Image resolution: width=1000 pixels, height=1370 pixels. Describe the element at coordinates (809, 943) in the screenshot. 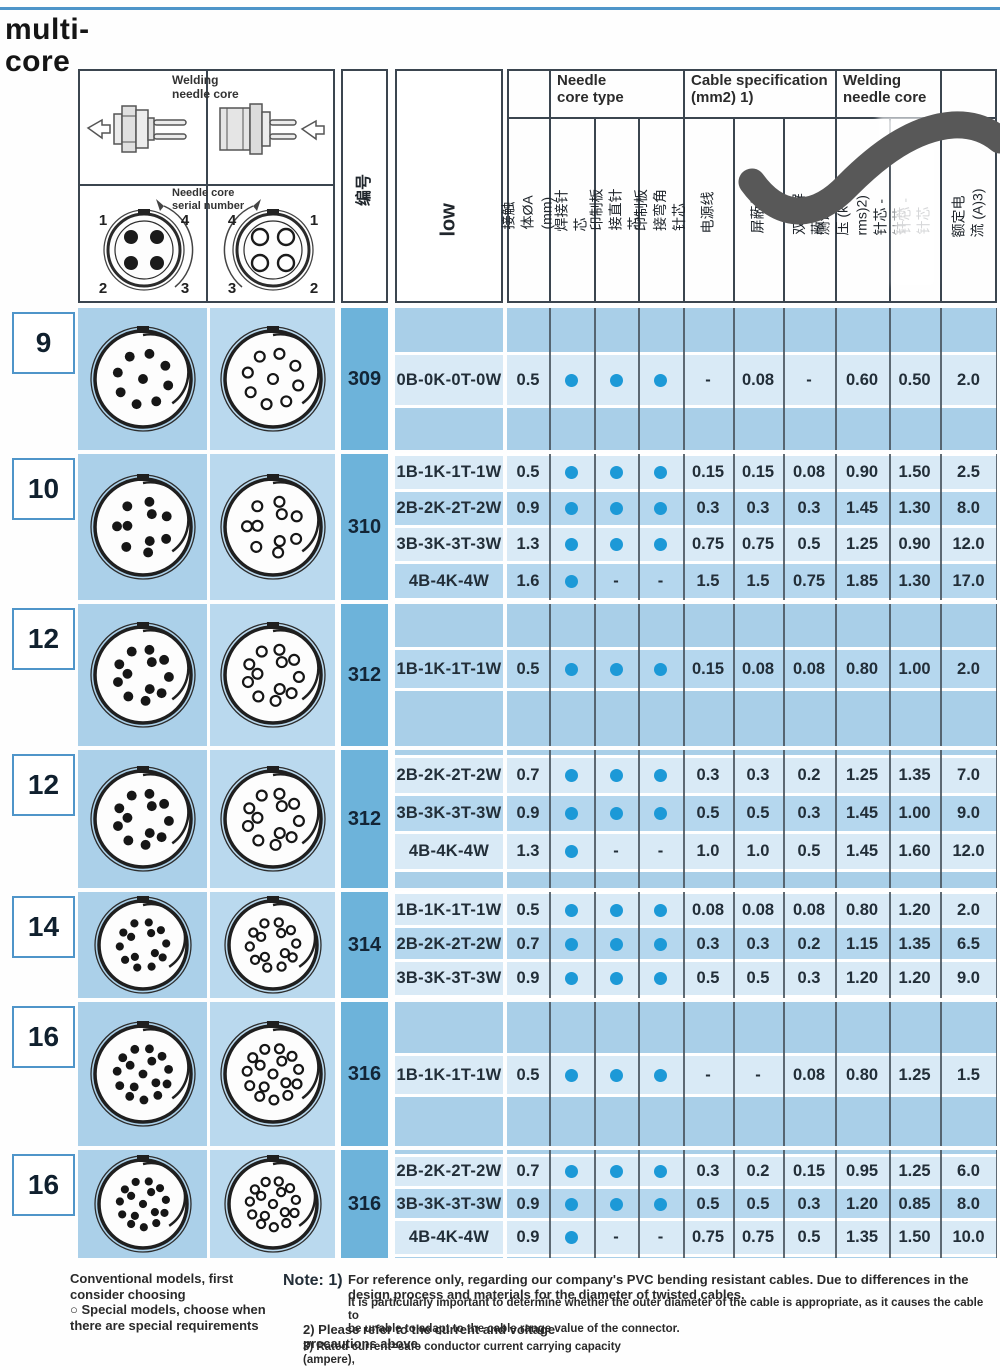

I see `value-cell: 0.2` at that location.